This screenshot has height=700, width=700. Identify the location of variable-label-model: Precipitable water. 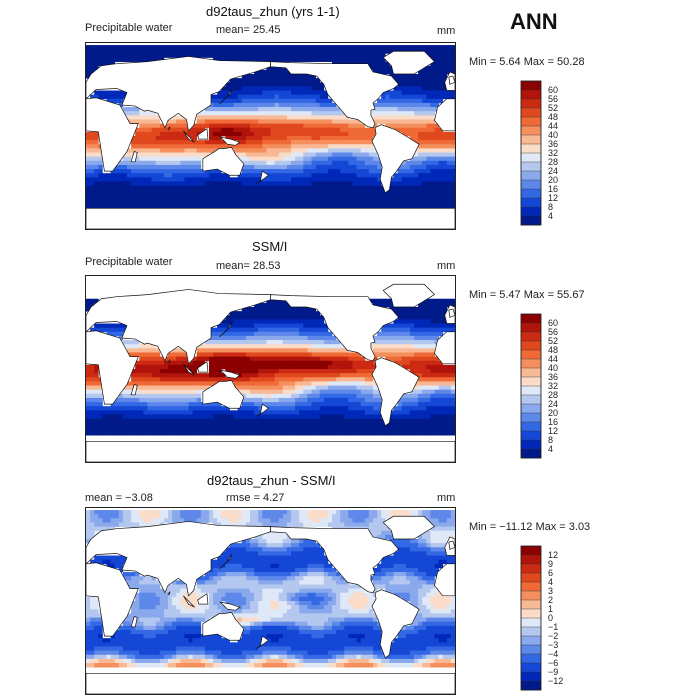
(129, 28).